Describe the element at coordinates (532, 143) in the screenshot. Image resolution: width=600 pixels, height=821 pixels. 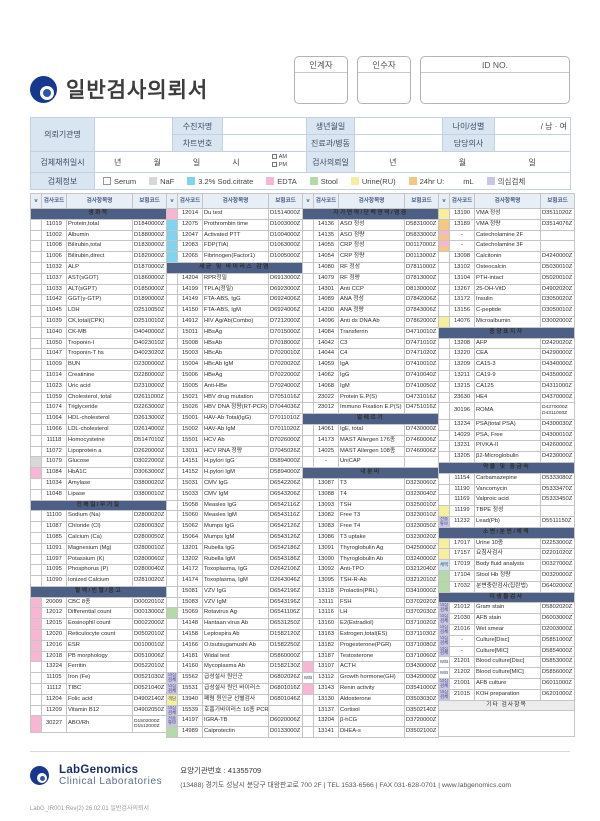
I see `doctor-input` at that location.